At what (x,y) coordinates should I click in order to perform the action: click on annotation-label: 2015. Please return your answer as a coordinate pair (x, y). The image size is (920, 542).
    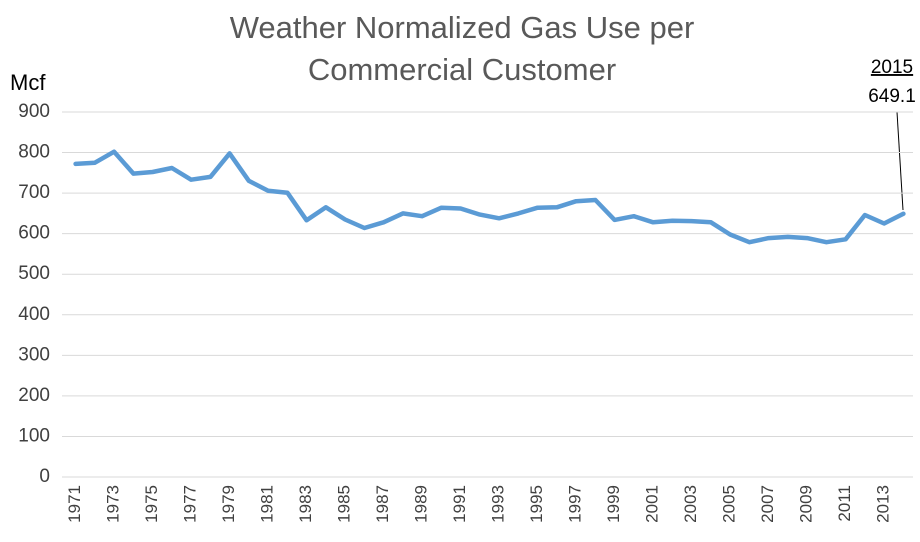
    Looking at the image, I should click on (892, 67).